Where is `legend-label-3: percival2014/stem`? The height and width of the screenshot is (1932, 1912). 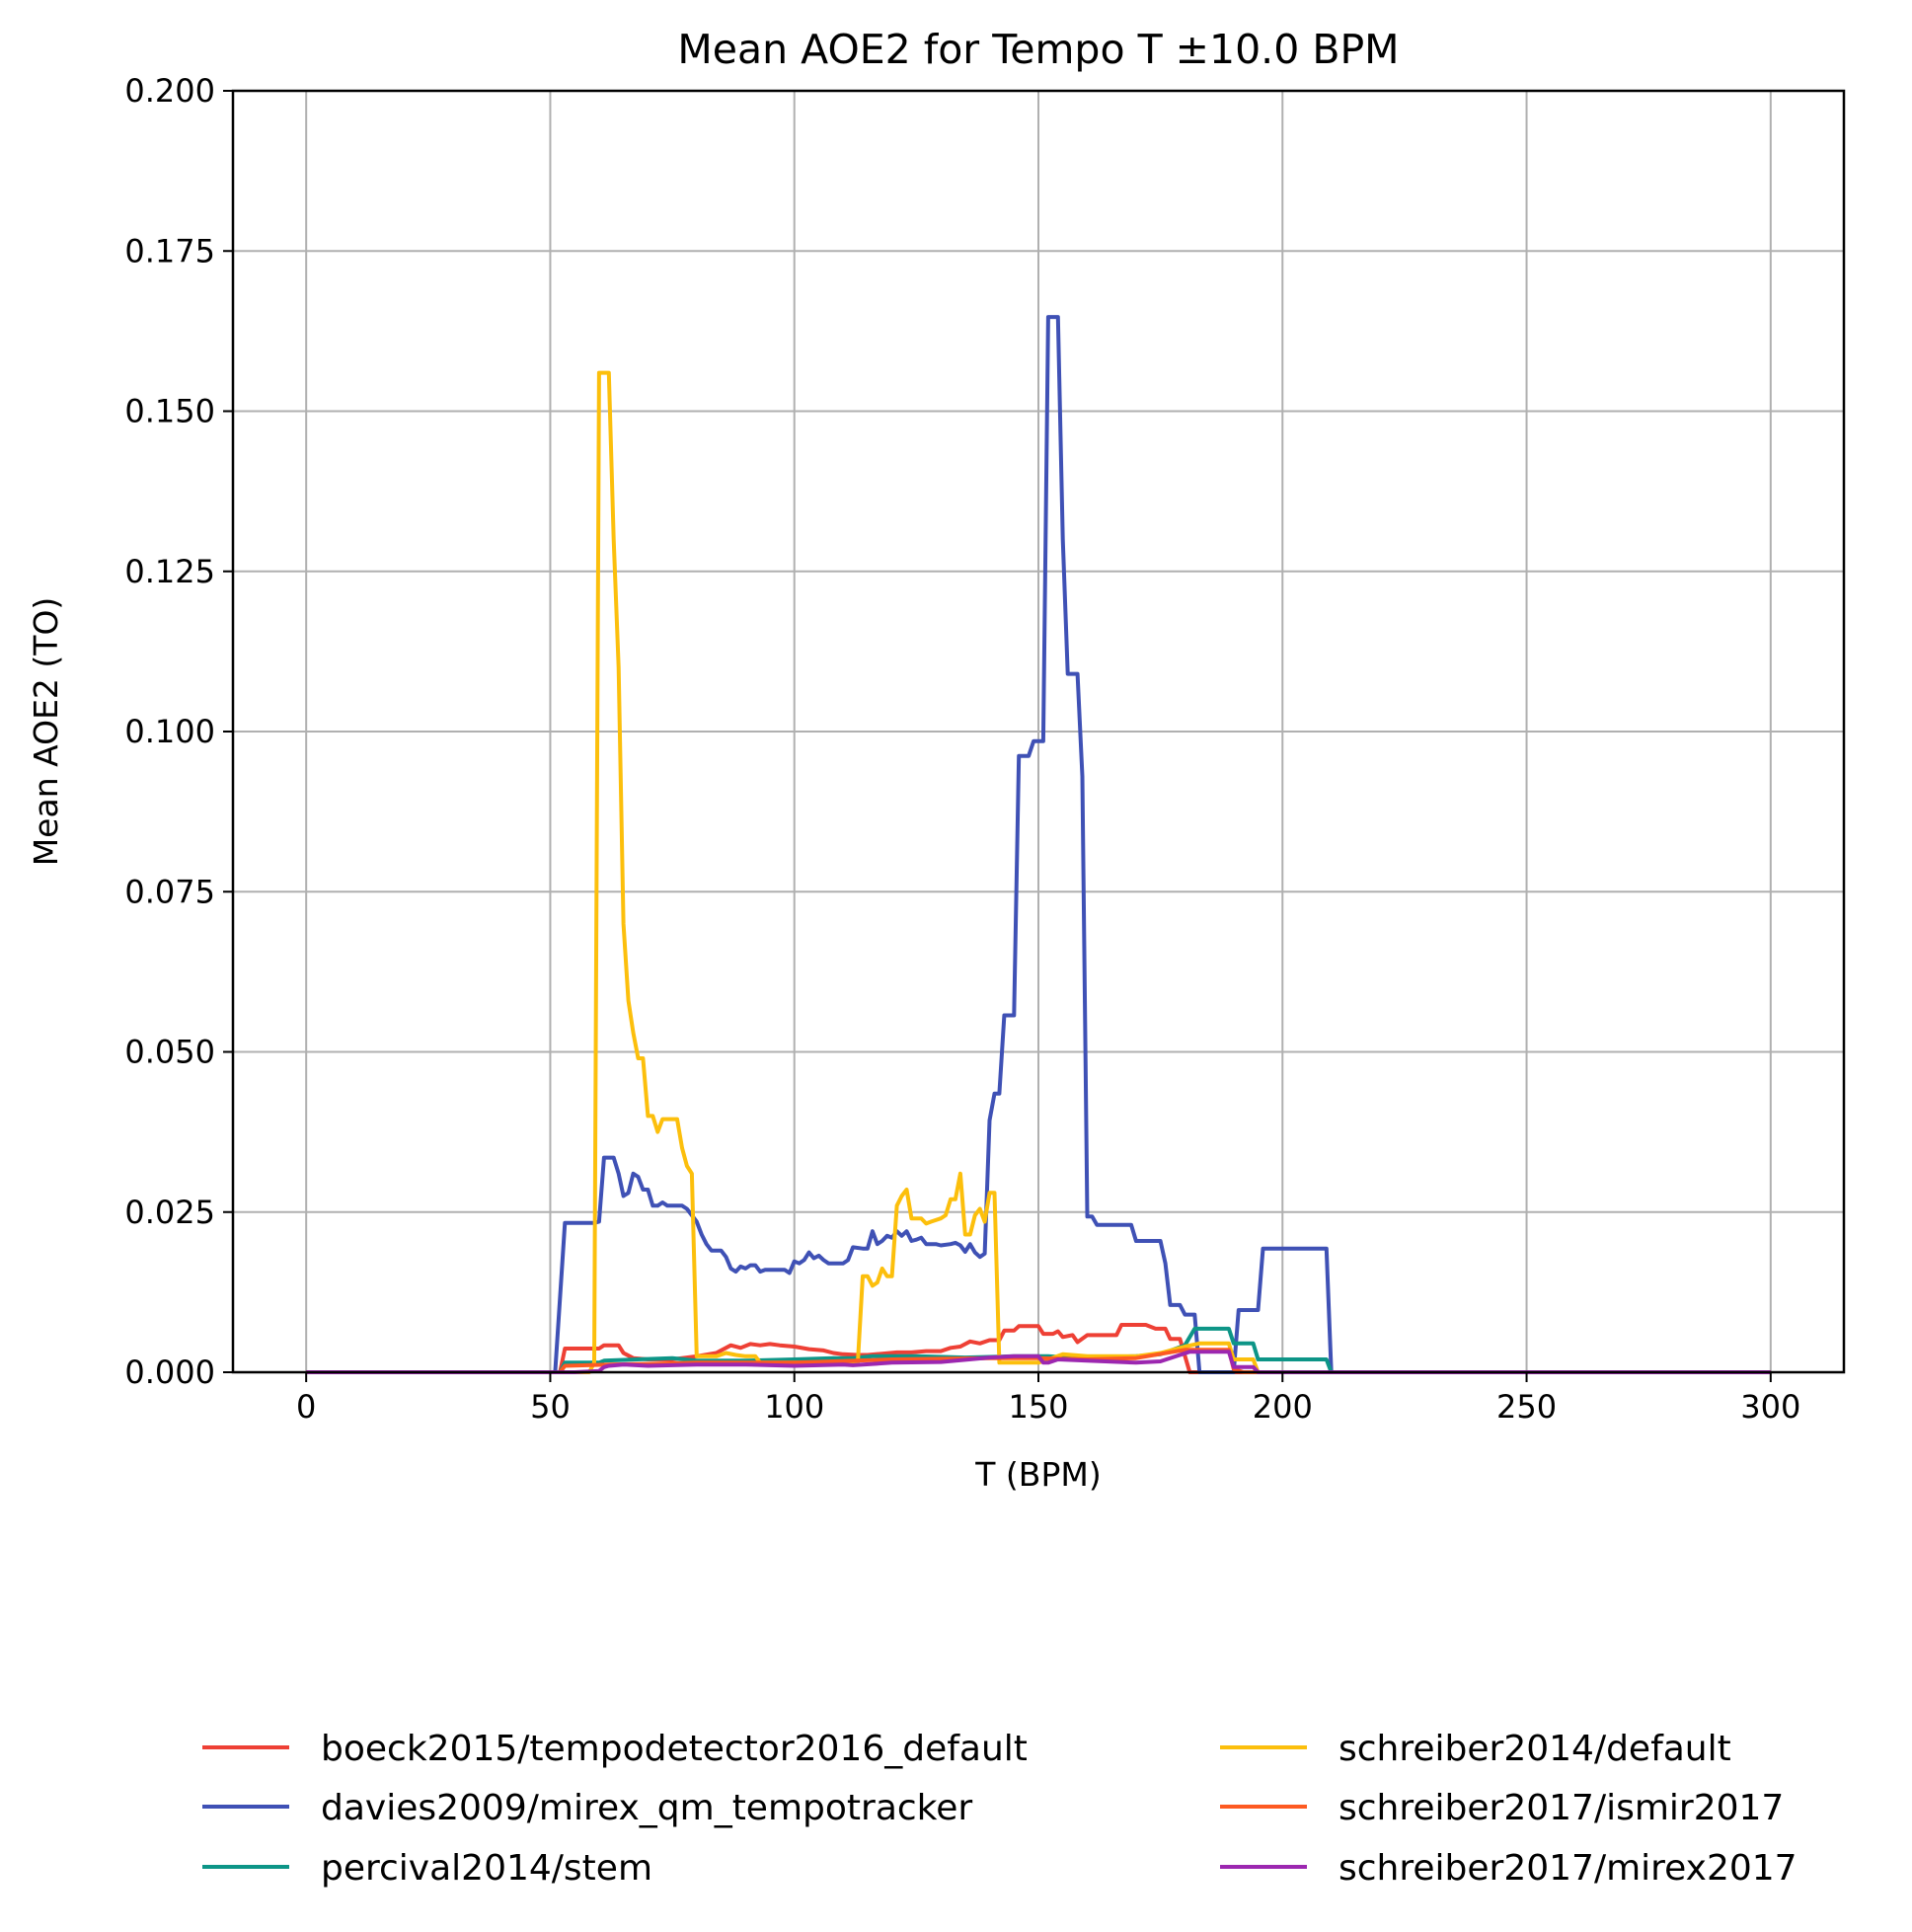 legend-label-3: percival2014/stem is located at coordinates (487, 1868).